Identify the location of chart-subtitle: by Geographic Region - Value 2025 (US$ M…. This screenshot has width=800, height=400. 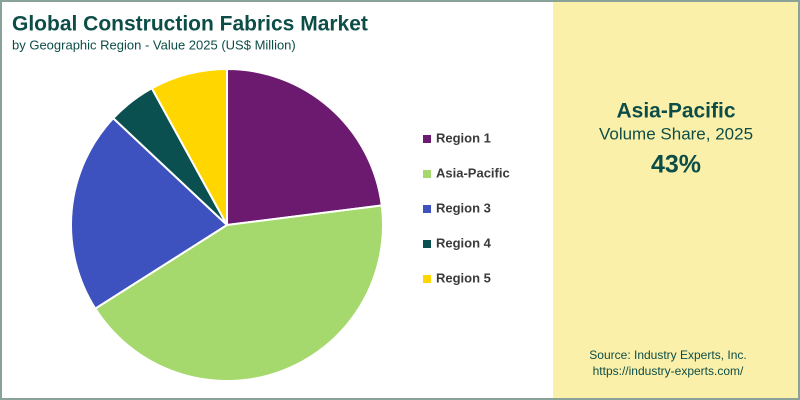
(154, 44).